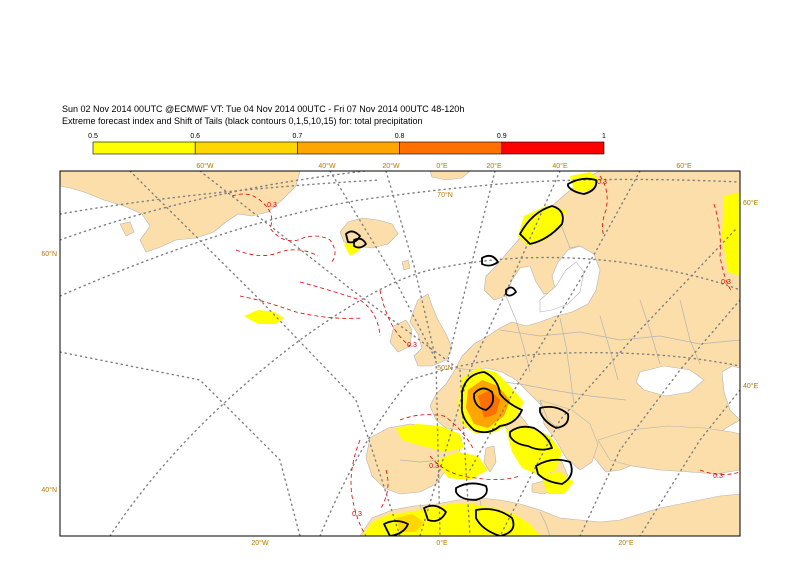 Image resolution: width=800 pixels, height=566 pixels. What do you see at coordinates (670, 381) in the screenshot?
I see `black-sea` at bounding box center [670, 381].